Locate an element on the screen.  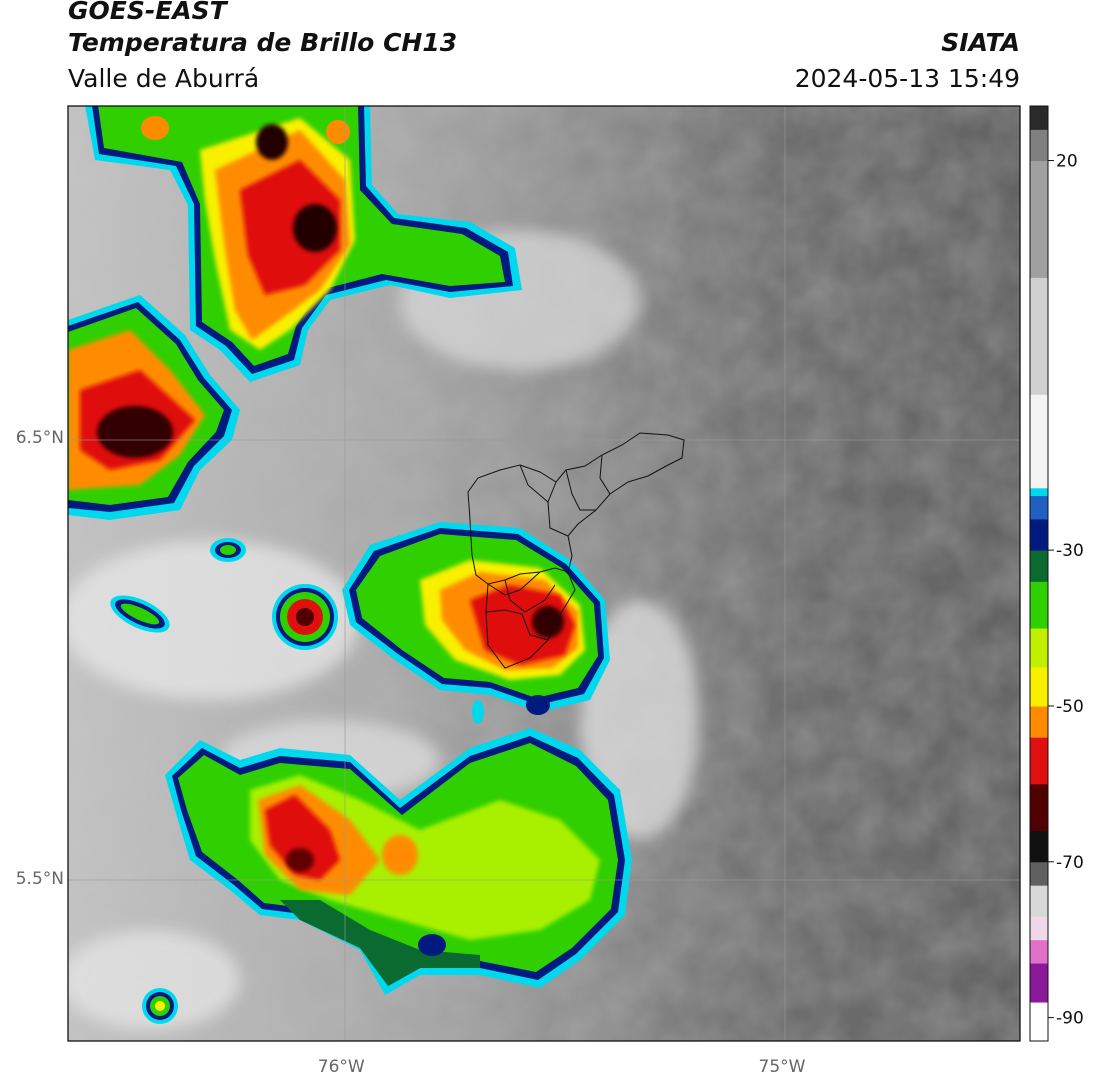
cloud-cluster-north is located at coordinates (303, 244).